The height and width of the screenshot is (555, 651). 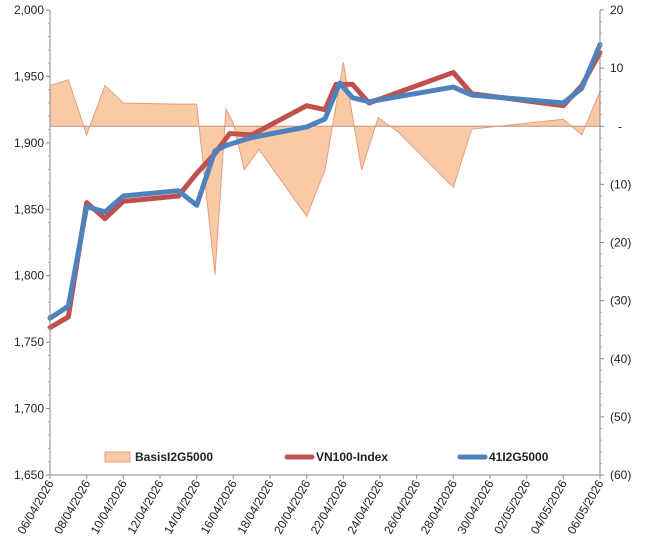 I want to click on x-tick-label: 12/04/2026, so click(x=145, y=506).